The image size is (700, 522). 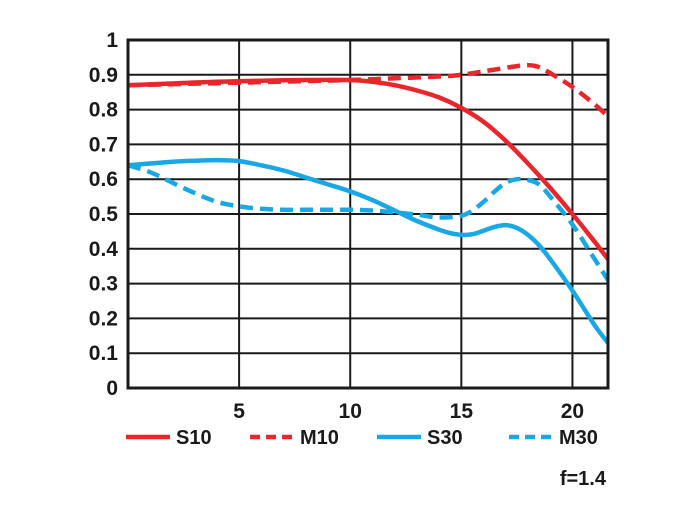 I want to click on y-tick-label: 1, so click(x=112, y=40).